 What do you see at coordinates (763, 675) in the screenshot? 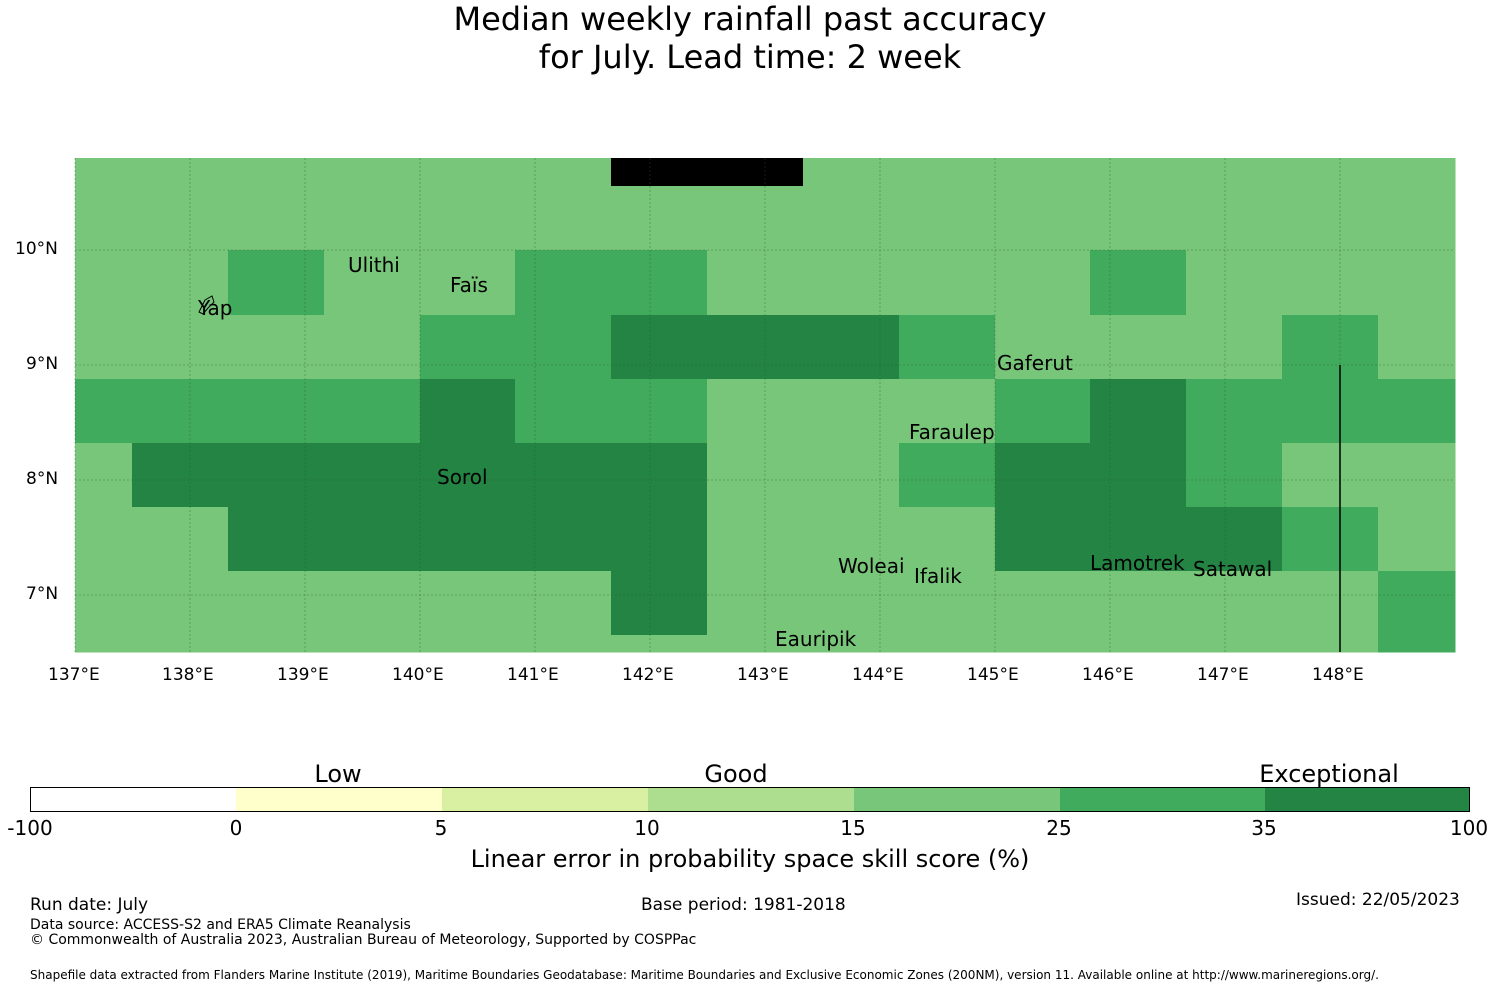
I see `lon-tick: 143°E` at bounding box center [763, 675].